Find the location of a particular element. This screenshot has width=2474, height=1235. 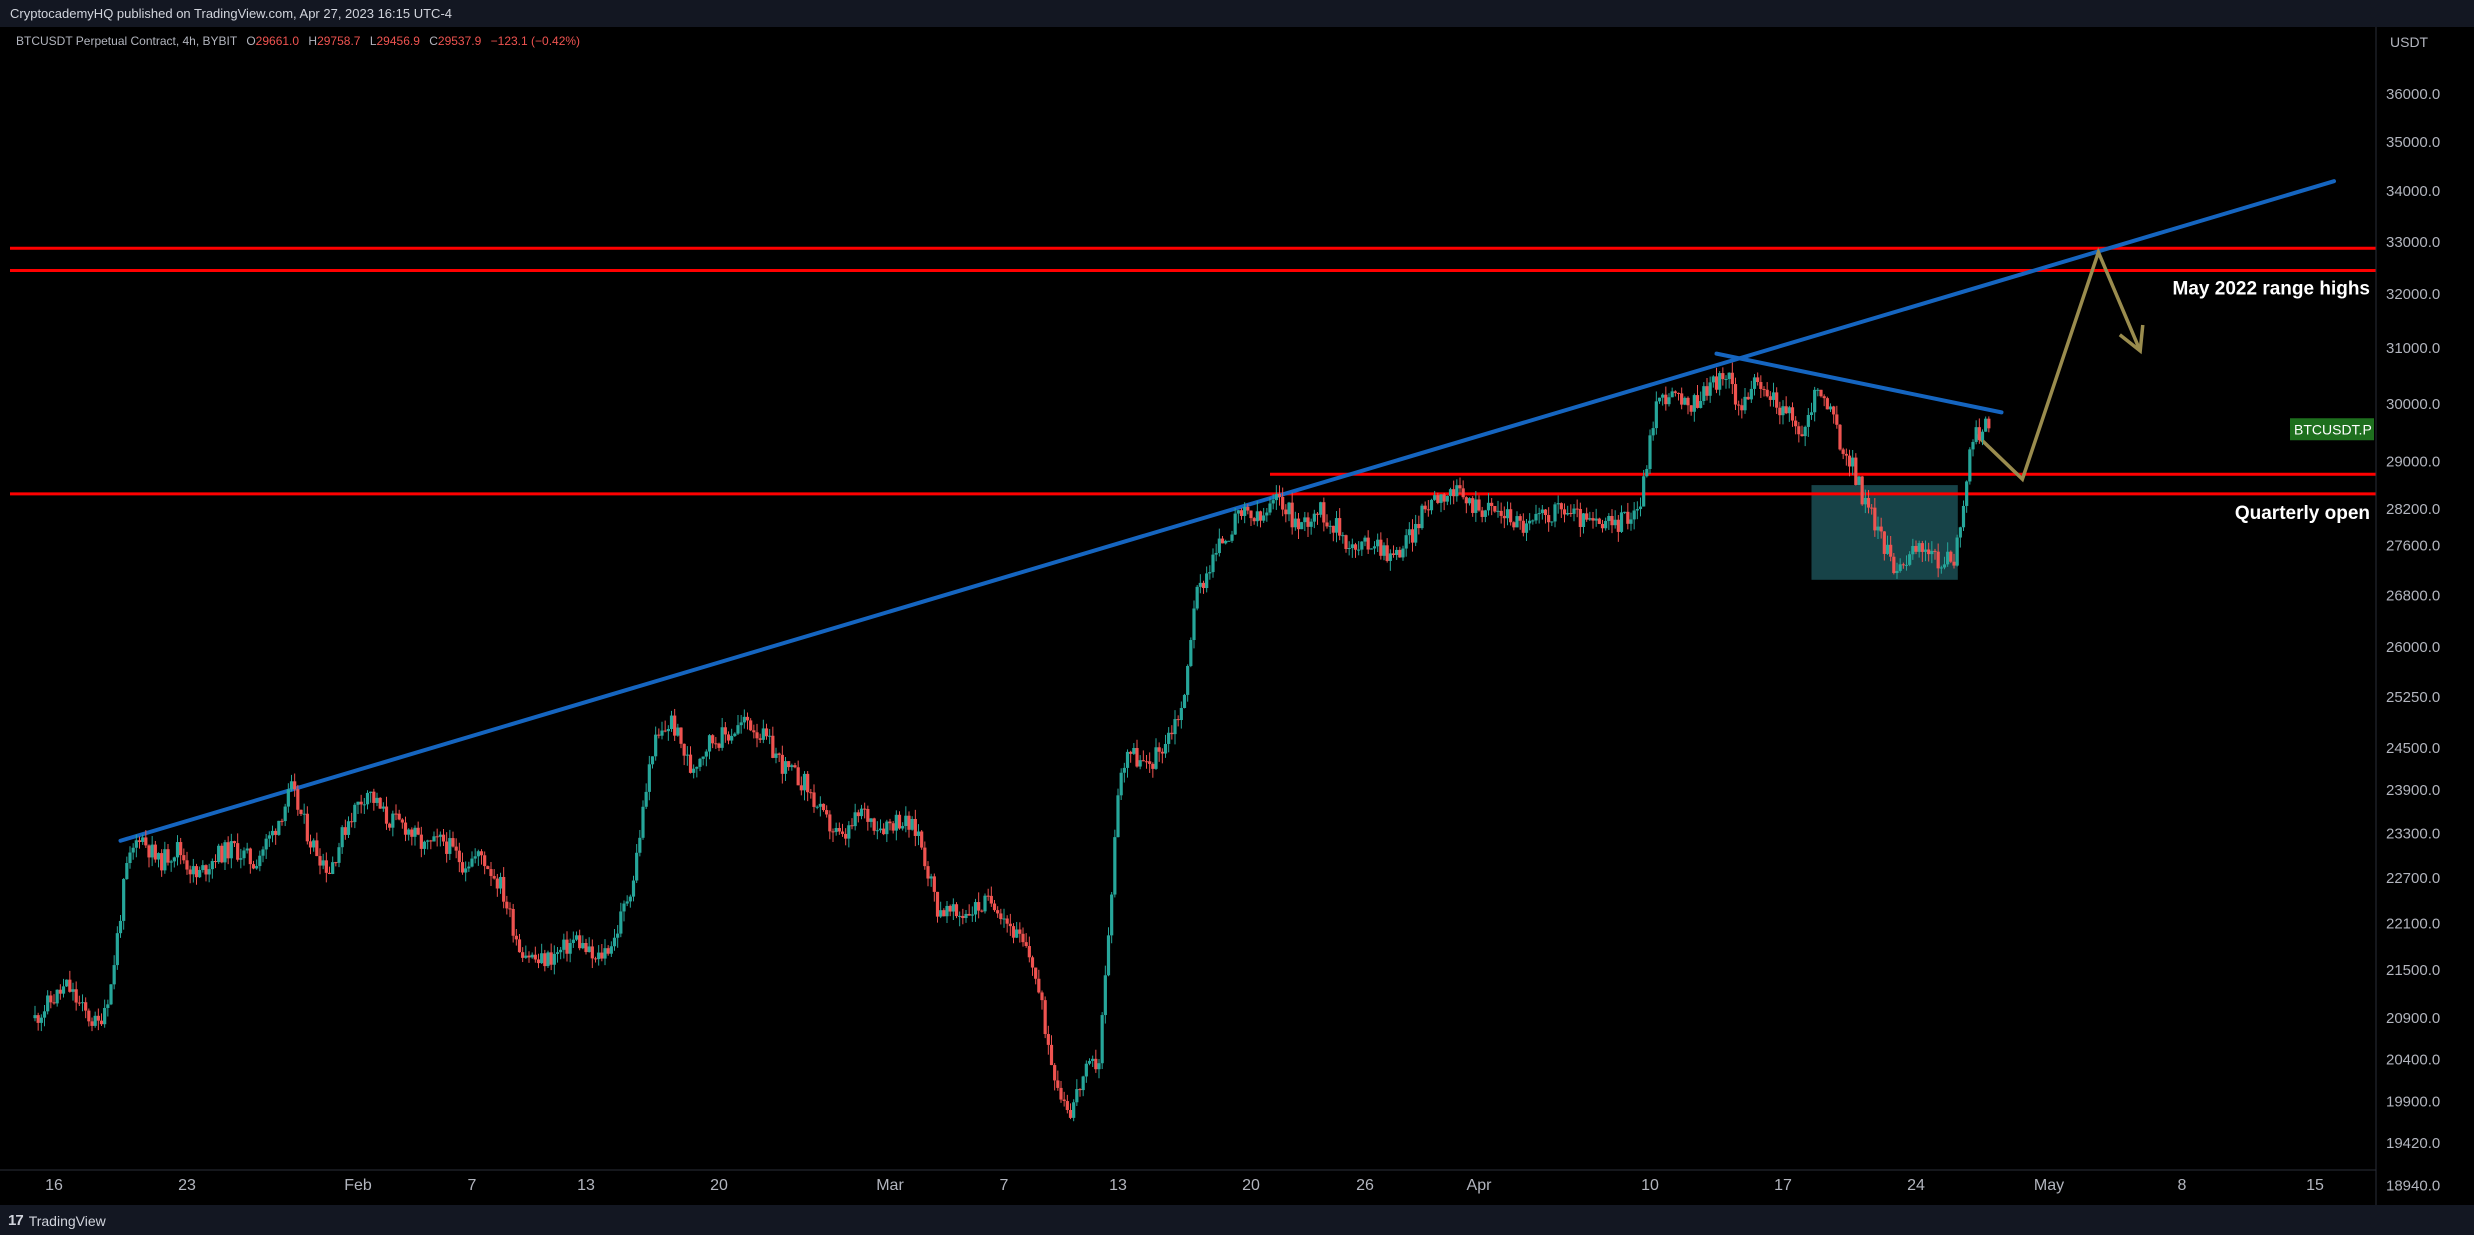

x-tick-label: 23 is located at coordinates (187, 1185).